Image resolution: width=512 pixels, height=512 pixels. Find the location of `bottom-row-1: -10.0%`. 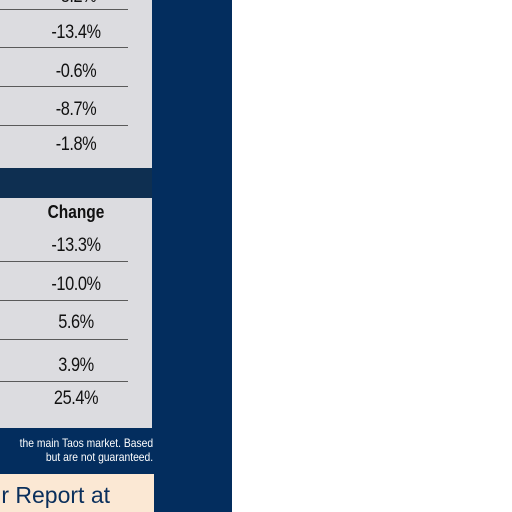

bottom-row-1: -10.0% is located at coordinates (76, 284).